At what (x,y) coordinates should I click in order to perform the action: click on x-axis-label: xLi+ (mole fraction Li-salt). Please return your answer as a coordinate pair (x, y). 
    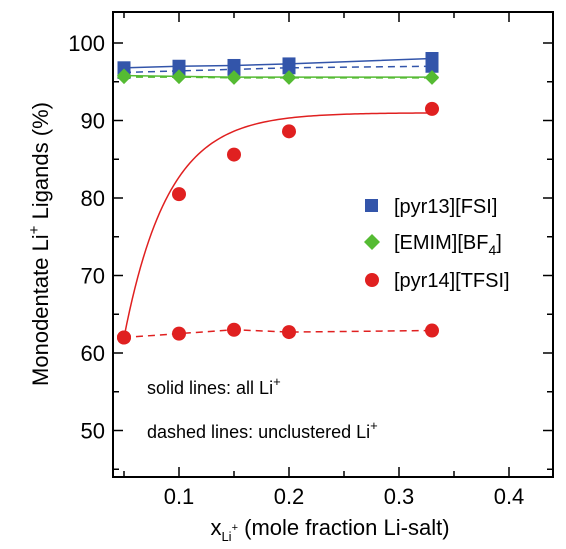
    Looking at the image, I should click on (329, 529).